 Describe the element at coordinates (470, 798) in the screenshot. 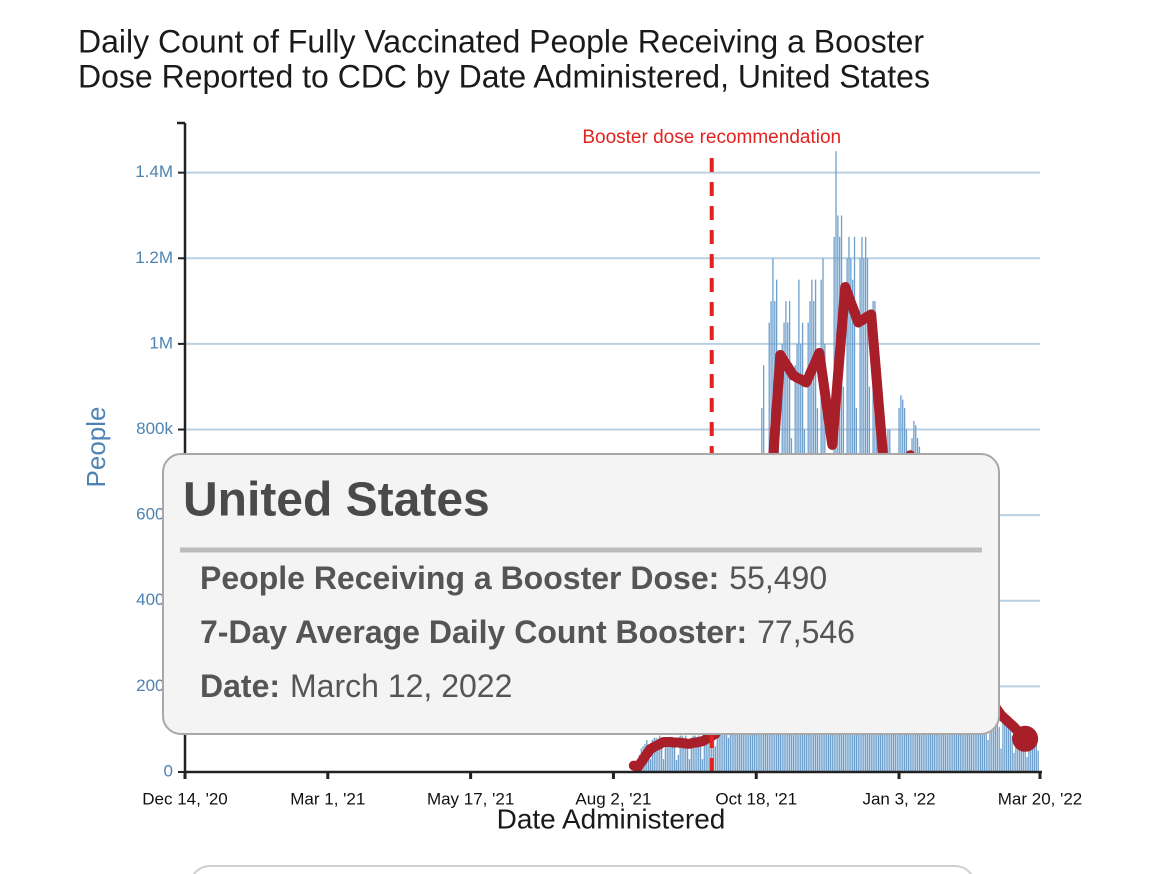

I see `x-tick-label: May 17, '21` at that location.